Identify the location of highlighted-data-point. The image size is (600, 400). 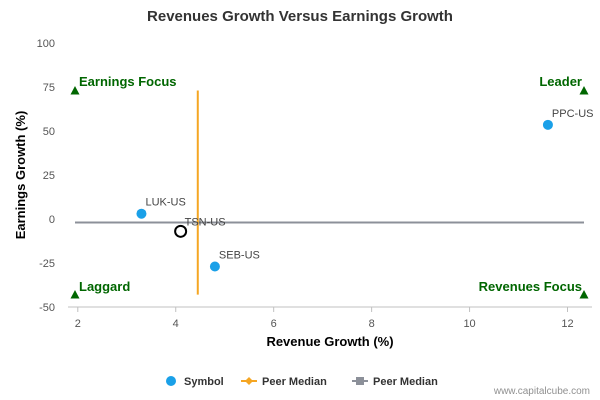
(181, 231).